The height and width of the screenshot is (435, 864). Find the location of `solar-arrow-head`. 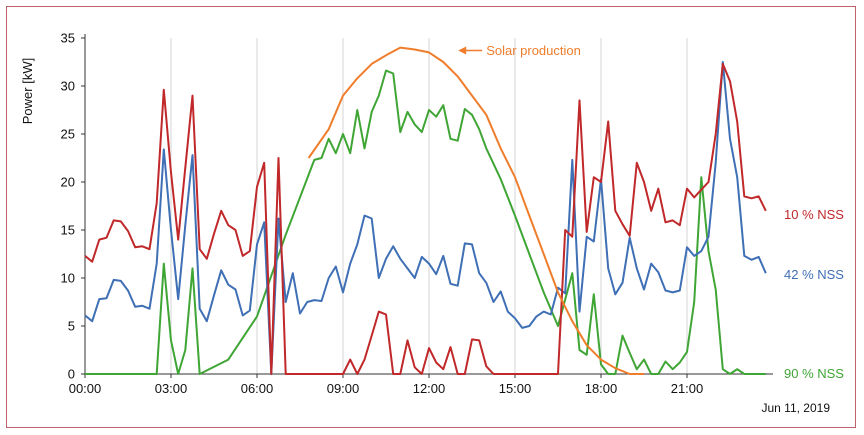

solar-arrow-head is located at coordinates (462, 50).